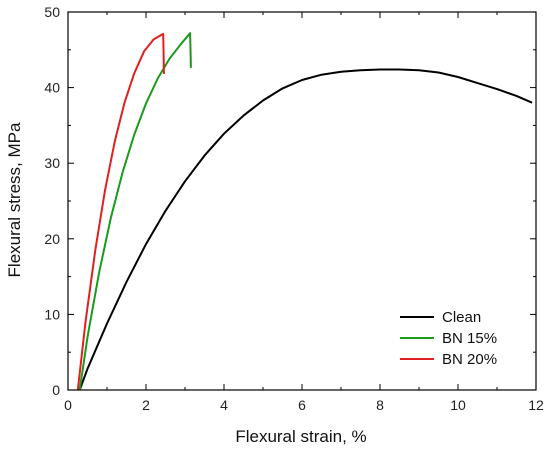 The image size is (550, 450). I want to click on y-tick-label: 50, so click(52, 12).